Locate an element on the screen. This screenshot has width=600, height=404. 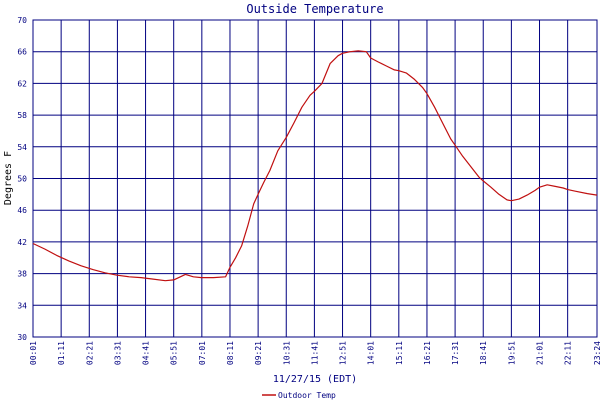
y-tick-label: 42 is located at coordinates (22, 242).